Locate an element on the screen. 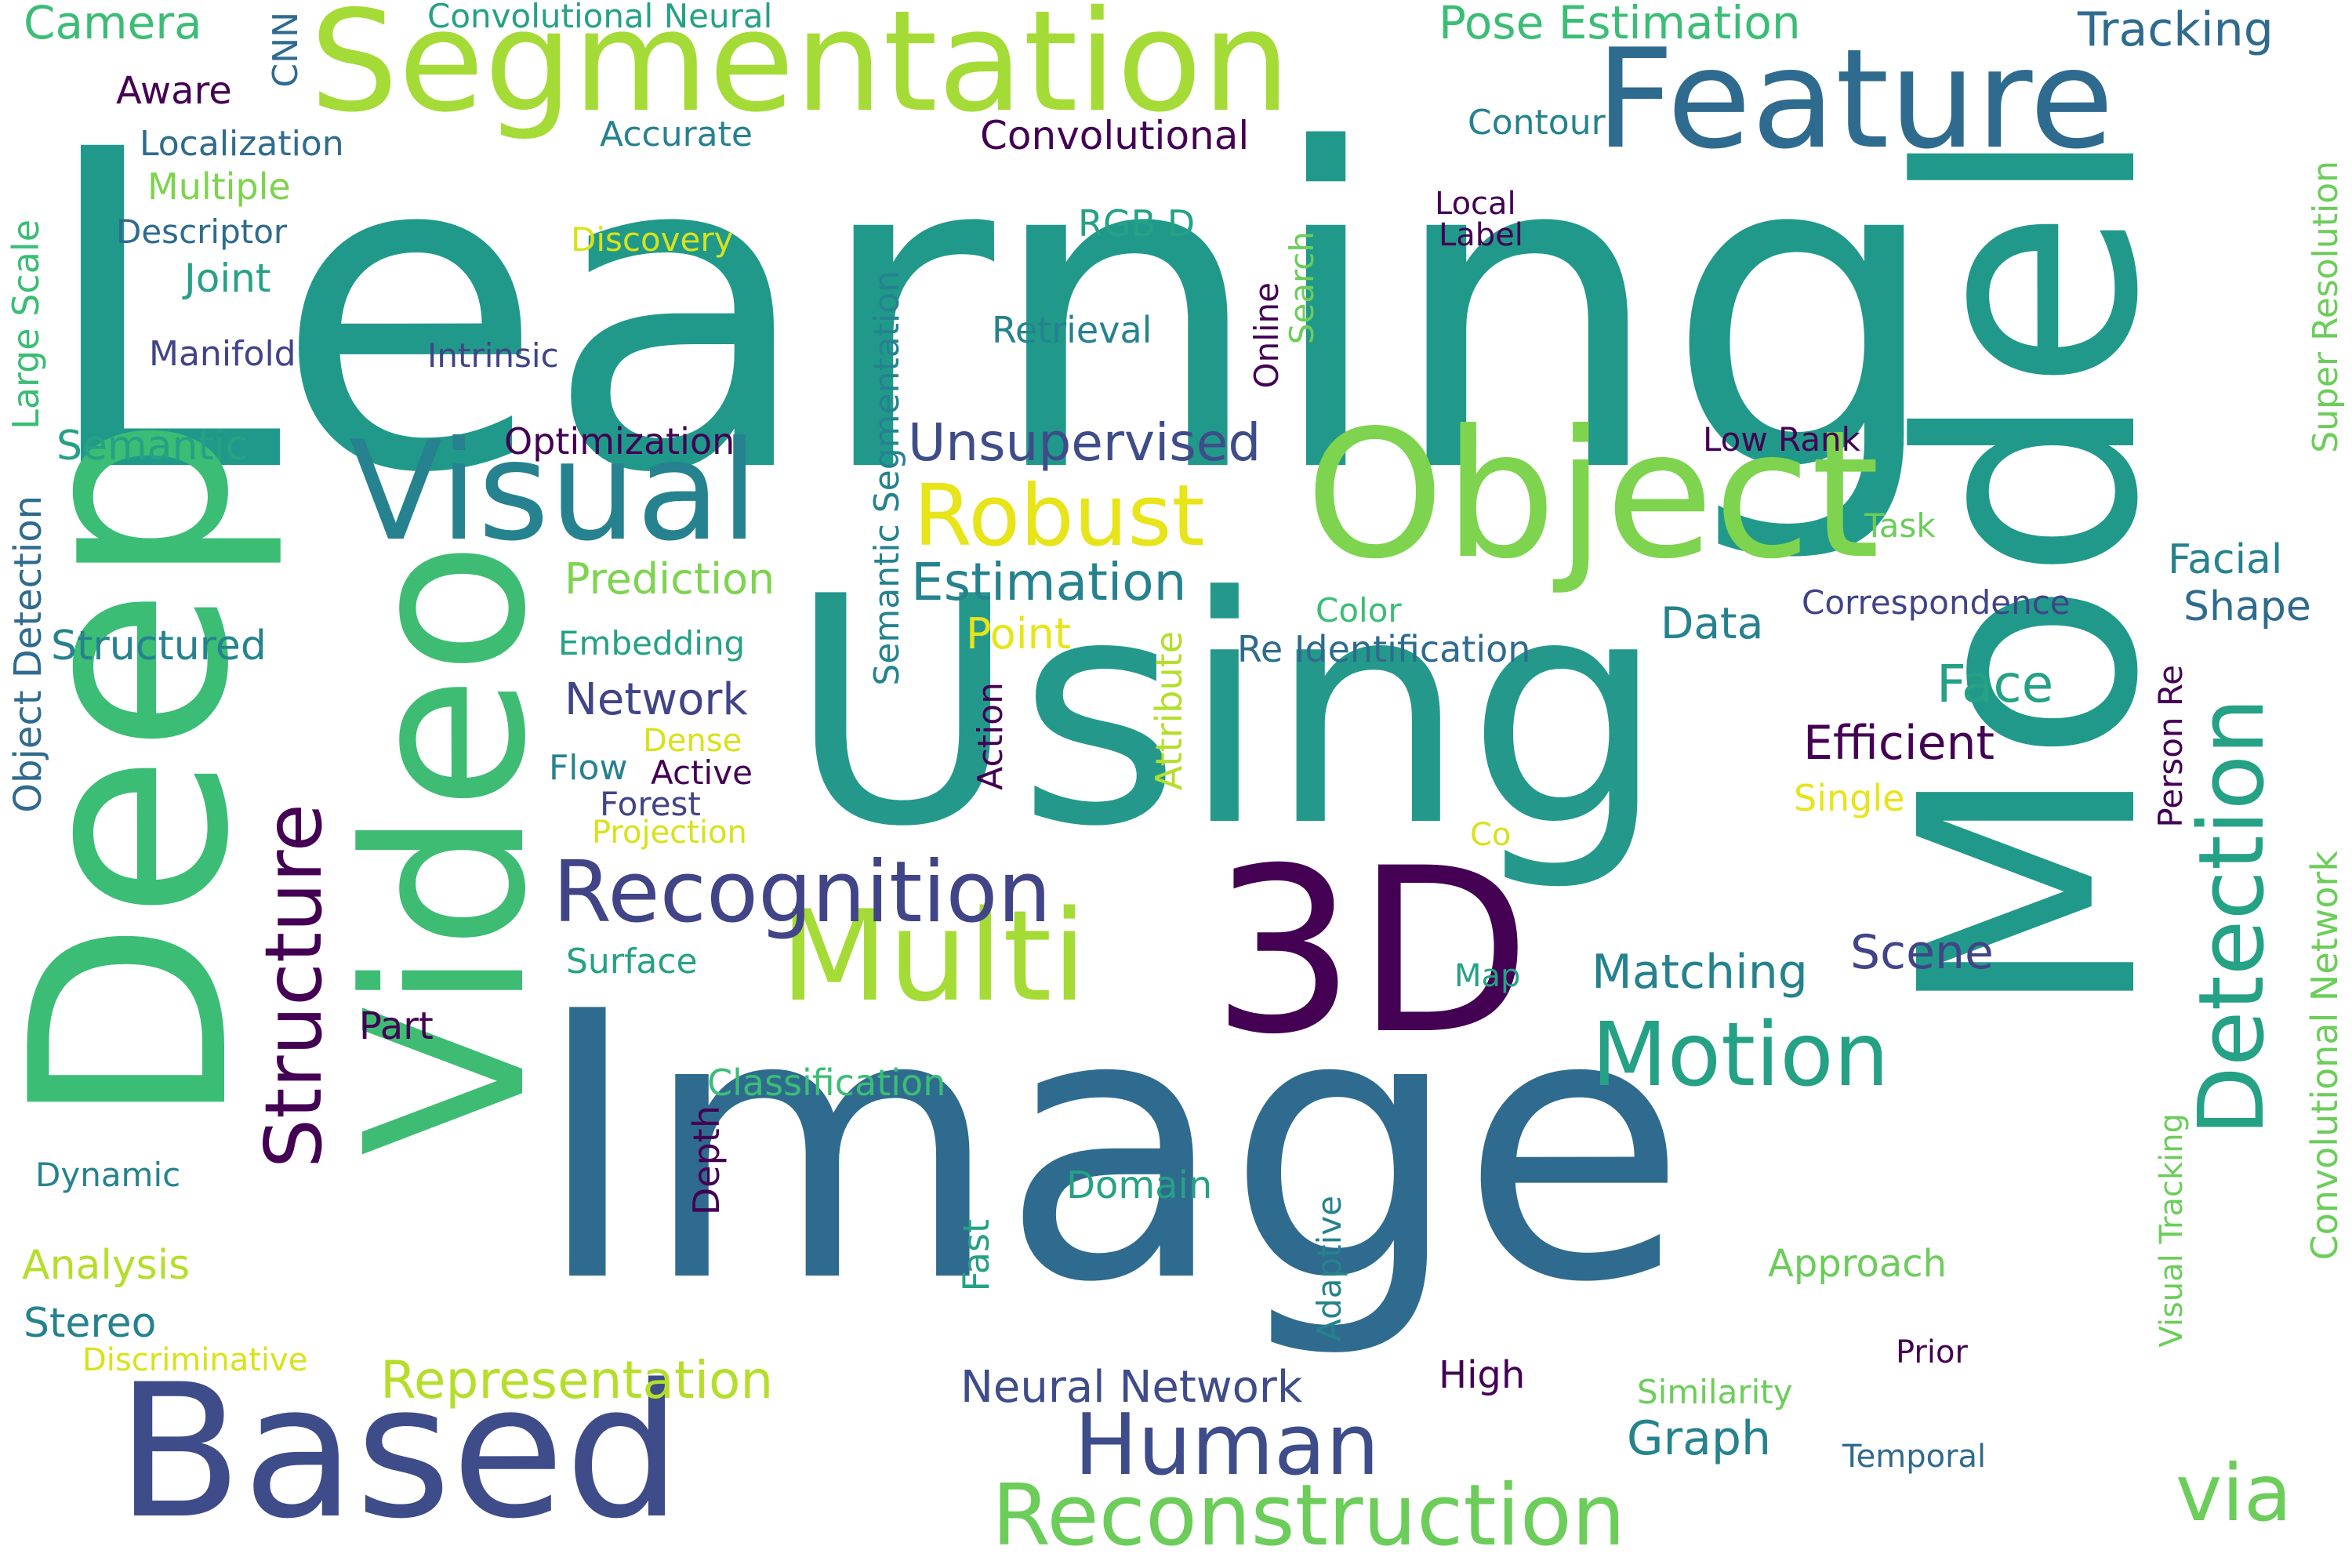 This screenshot has height=1568, width=2352. word-prediction: Prediction is located at coordinates (669, 579).